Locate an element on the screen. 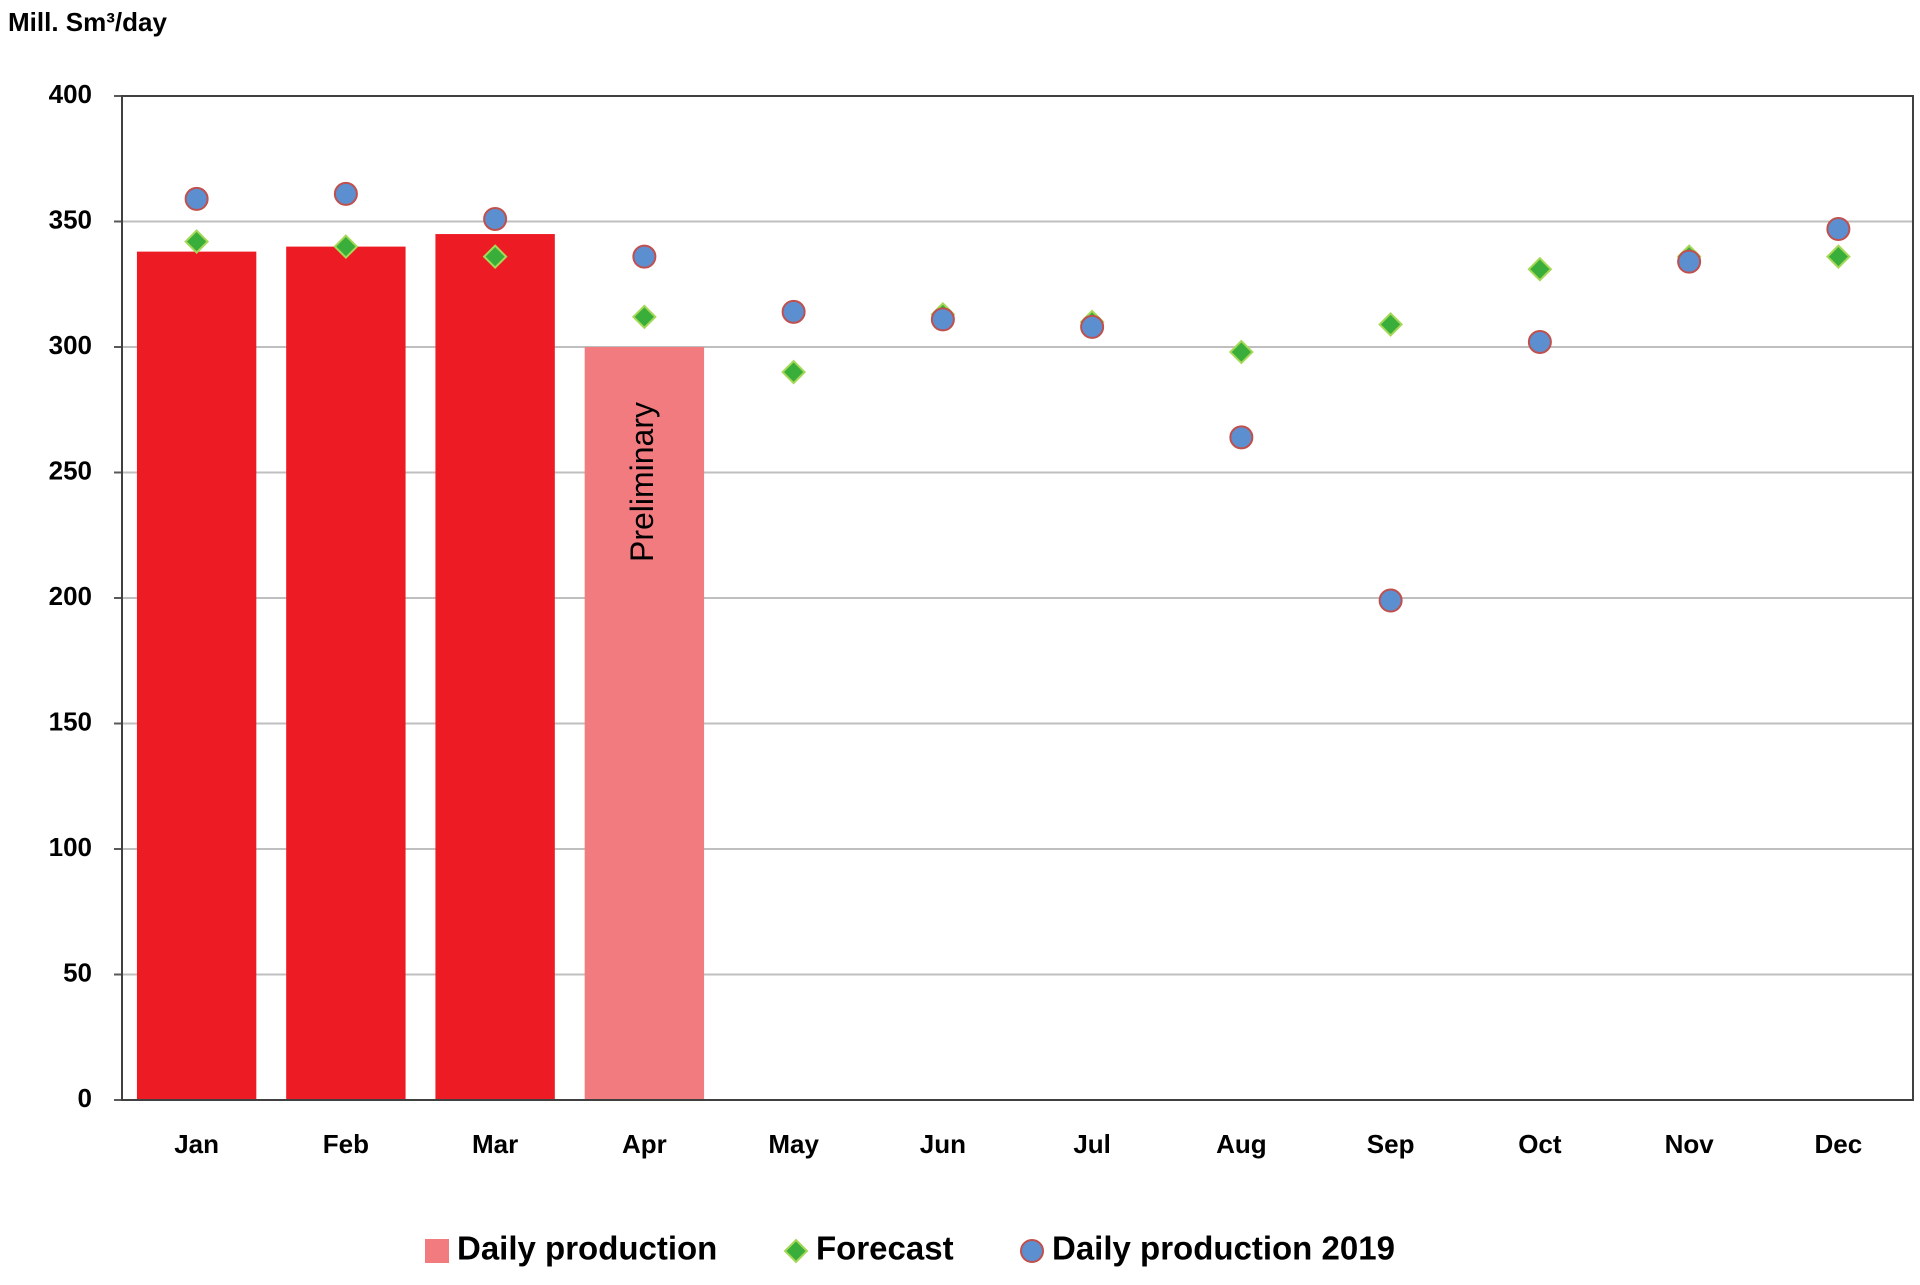 This screenshot has height=1285, width=1920. x-tick-label: May is located at coordinates (793, 1144).